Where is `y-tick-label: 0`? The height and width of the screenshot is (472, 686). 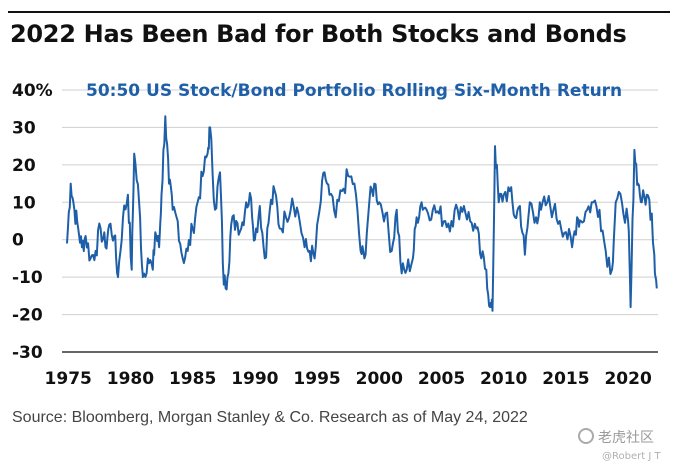
y-tick-label: 0 is located at coordinates (18, 241).